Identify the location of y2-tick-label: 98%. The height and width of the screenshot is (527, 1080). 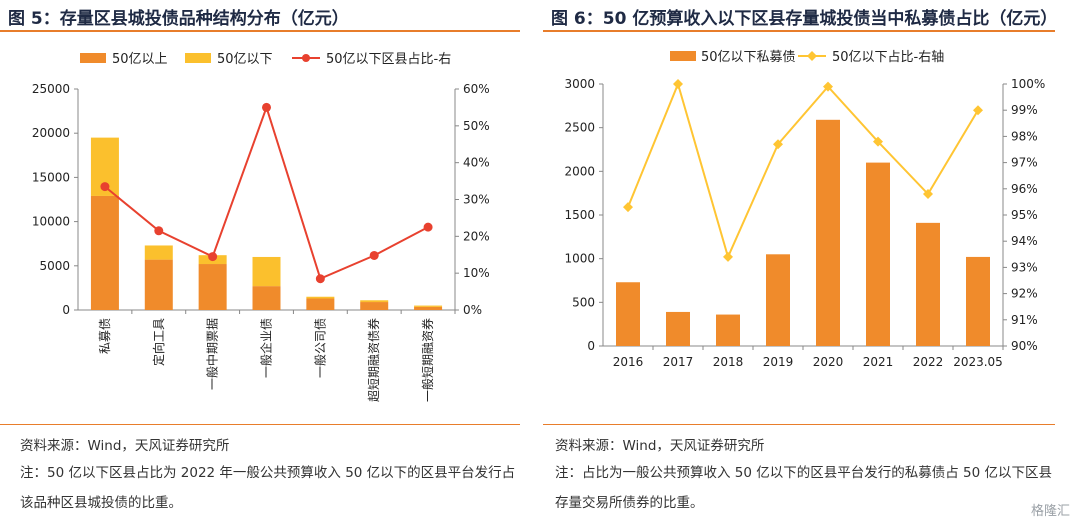
(1024, 136).